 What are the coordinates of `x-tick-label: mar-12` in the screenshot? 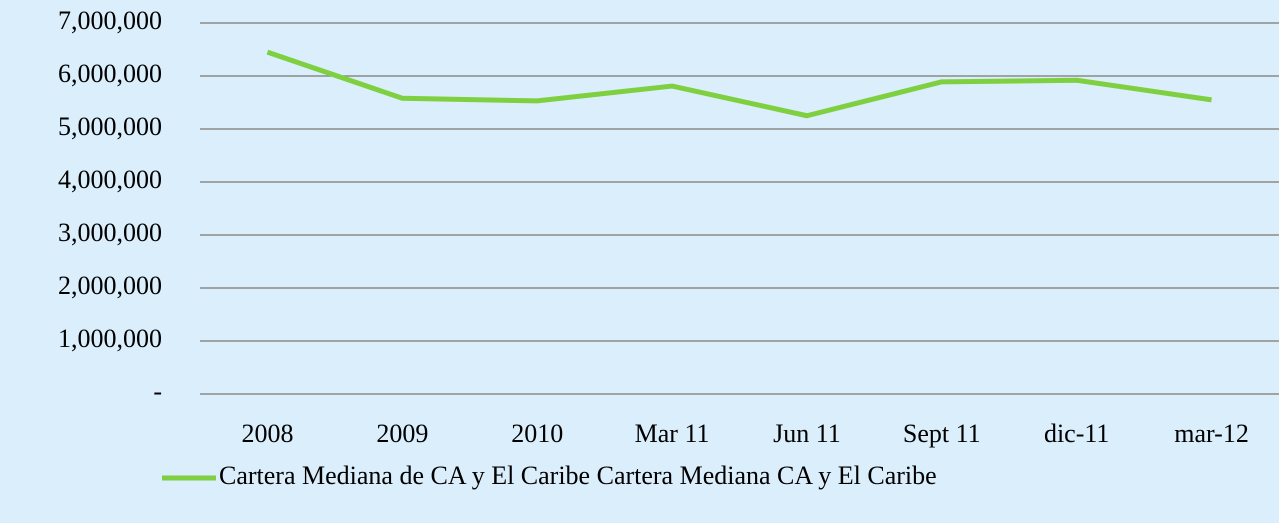 It's located at (1211, 433).